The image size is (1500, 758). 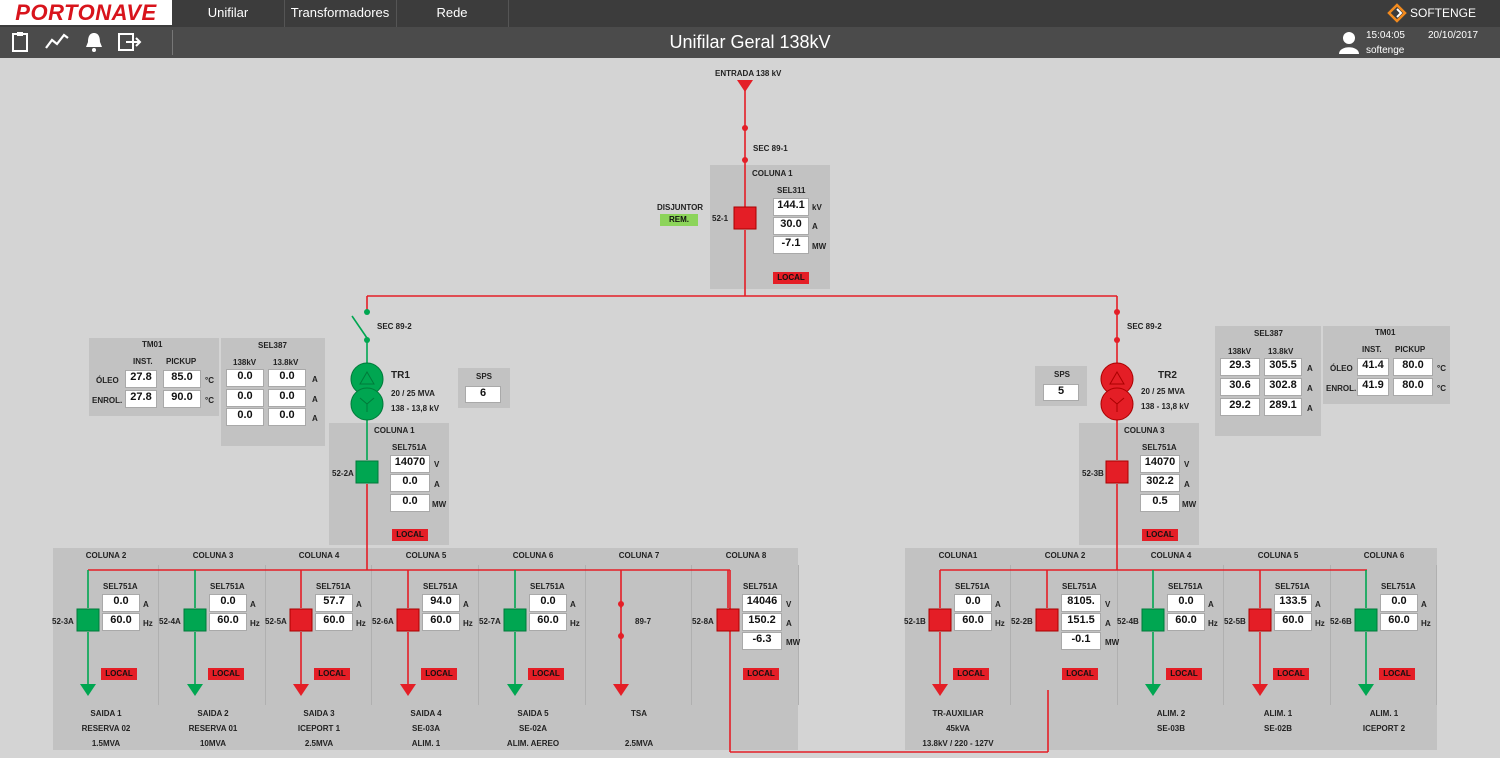 I want to click on tr1-sel387-r1-13: 0.0, so click(x=287, y=378).